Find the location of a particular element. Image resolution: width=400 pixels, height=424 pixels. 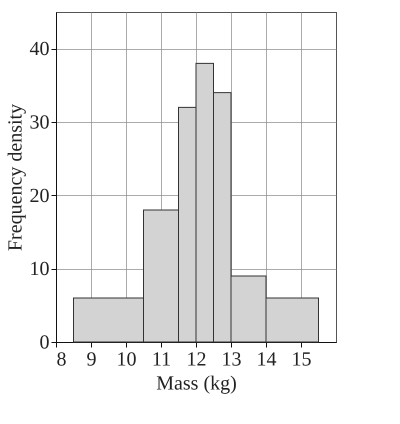

x-axis-title: Mass (kg) is located at coordinates (196, 383).